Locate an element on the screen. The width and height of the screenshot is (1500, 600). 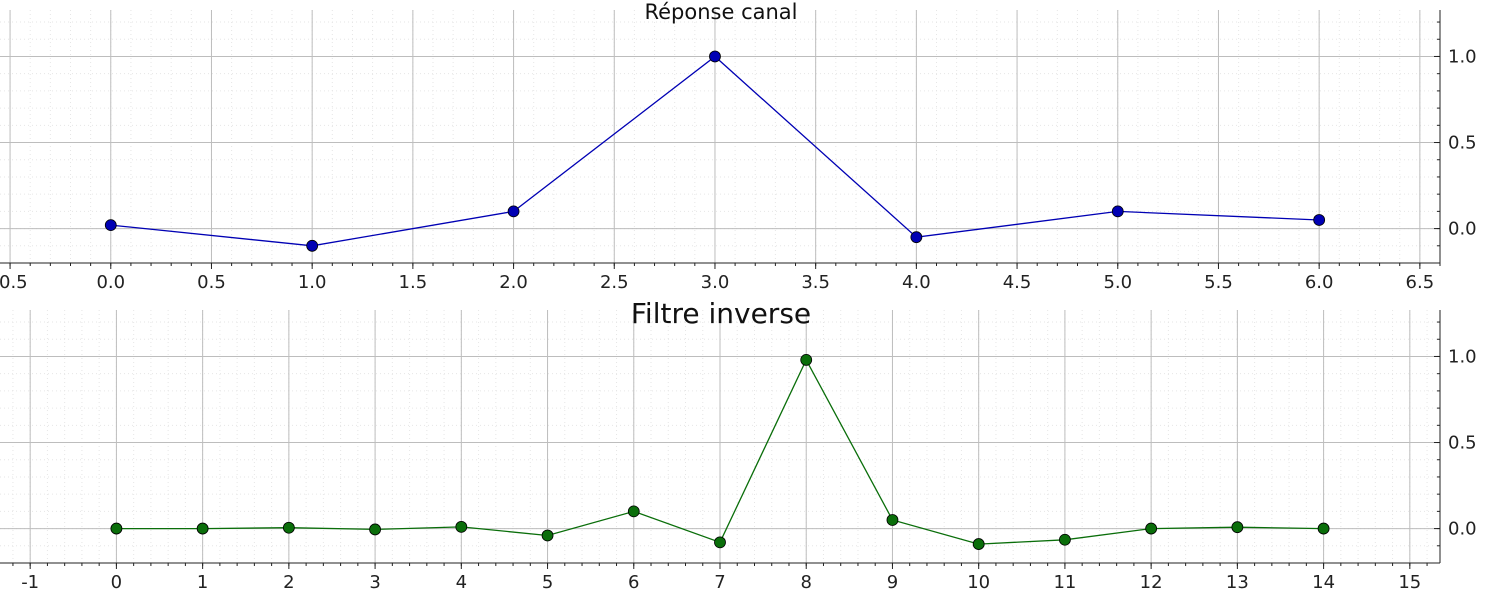
x-tick-label: 10 is located at coordinates (978, 582).